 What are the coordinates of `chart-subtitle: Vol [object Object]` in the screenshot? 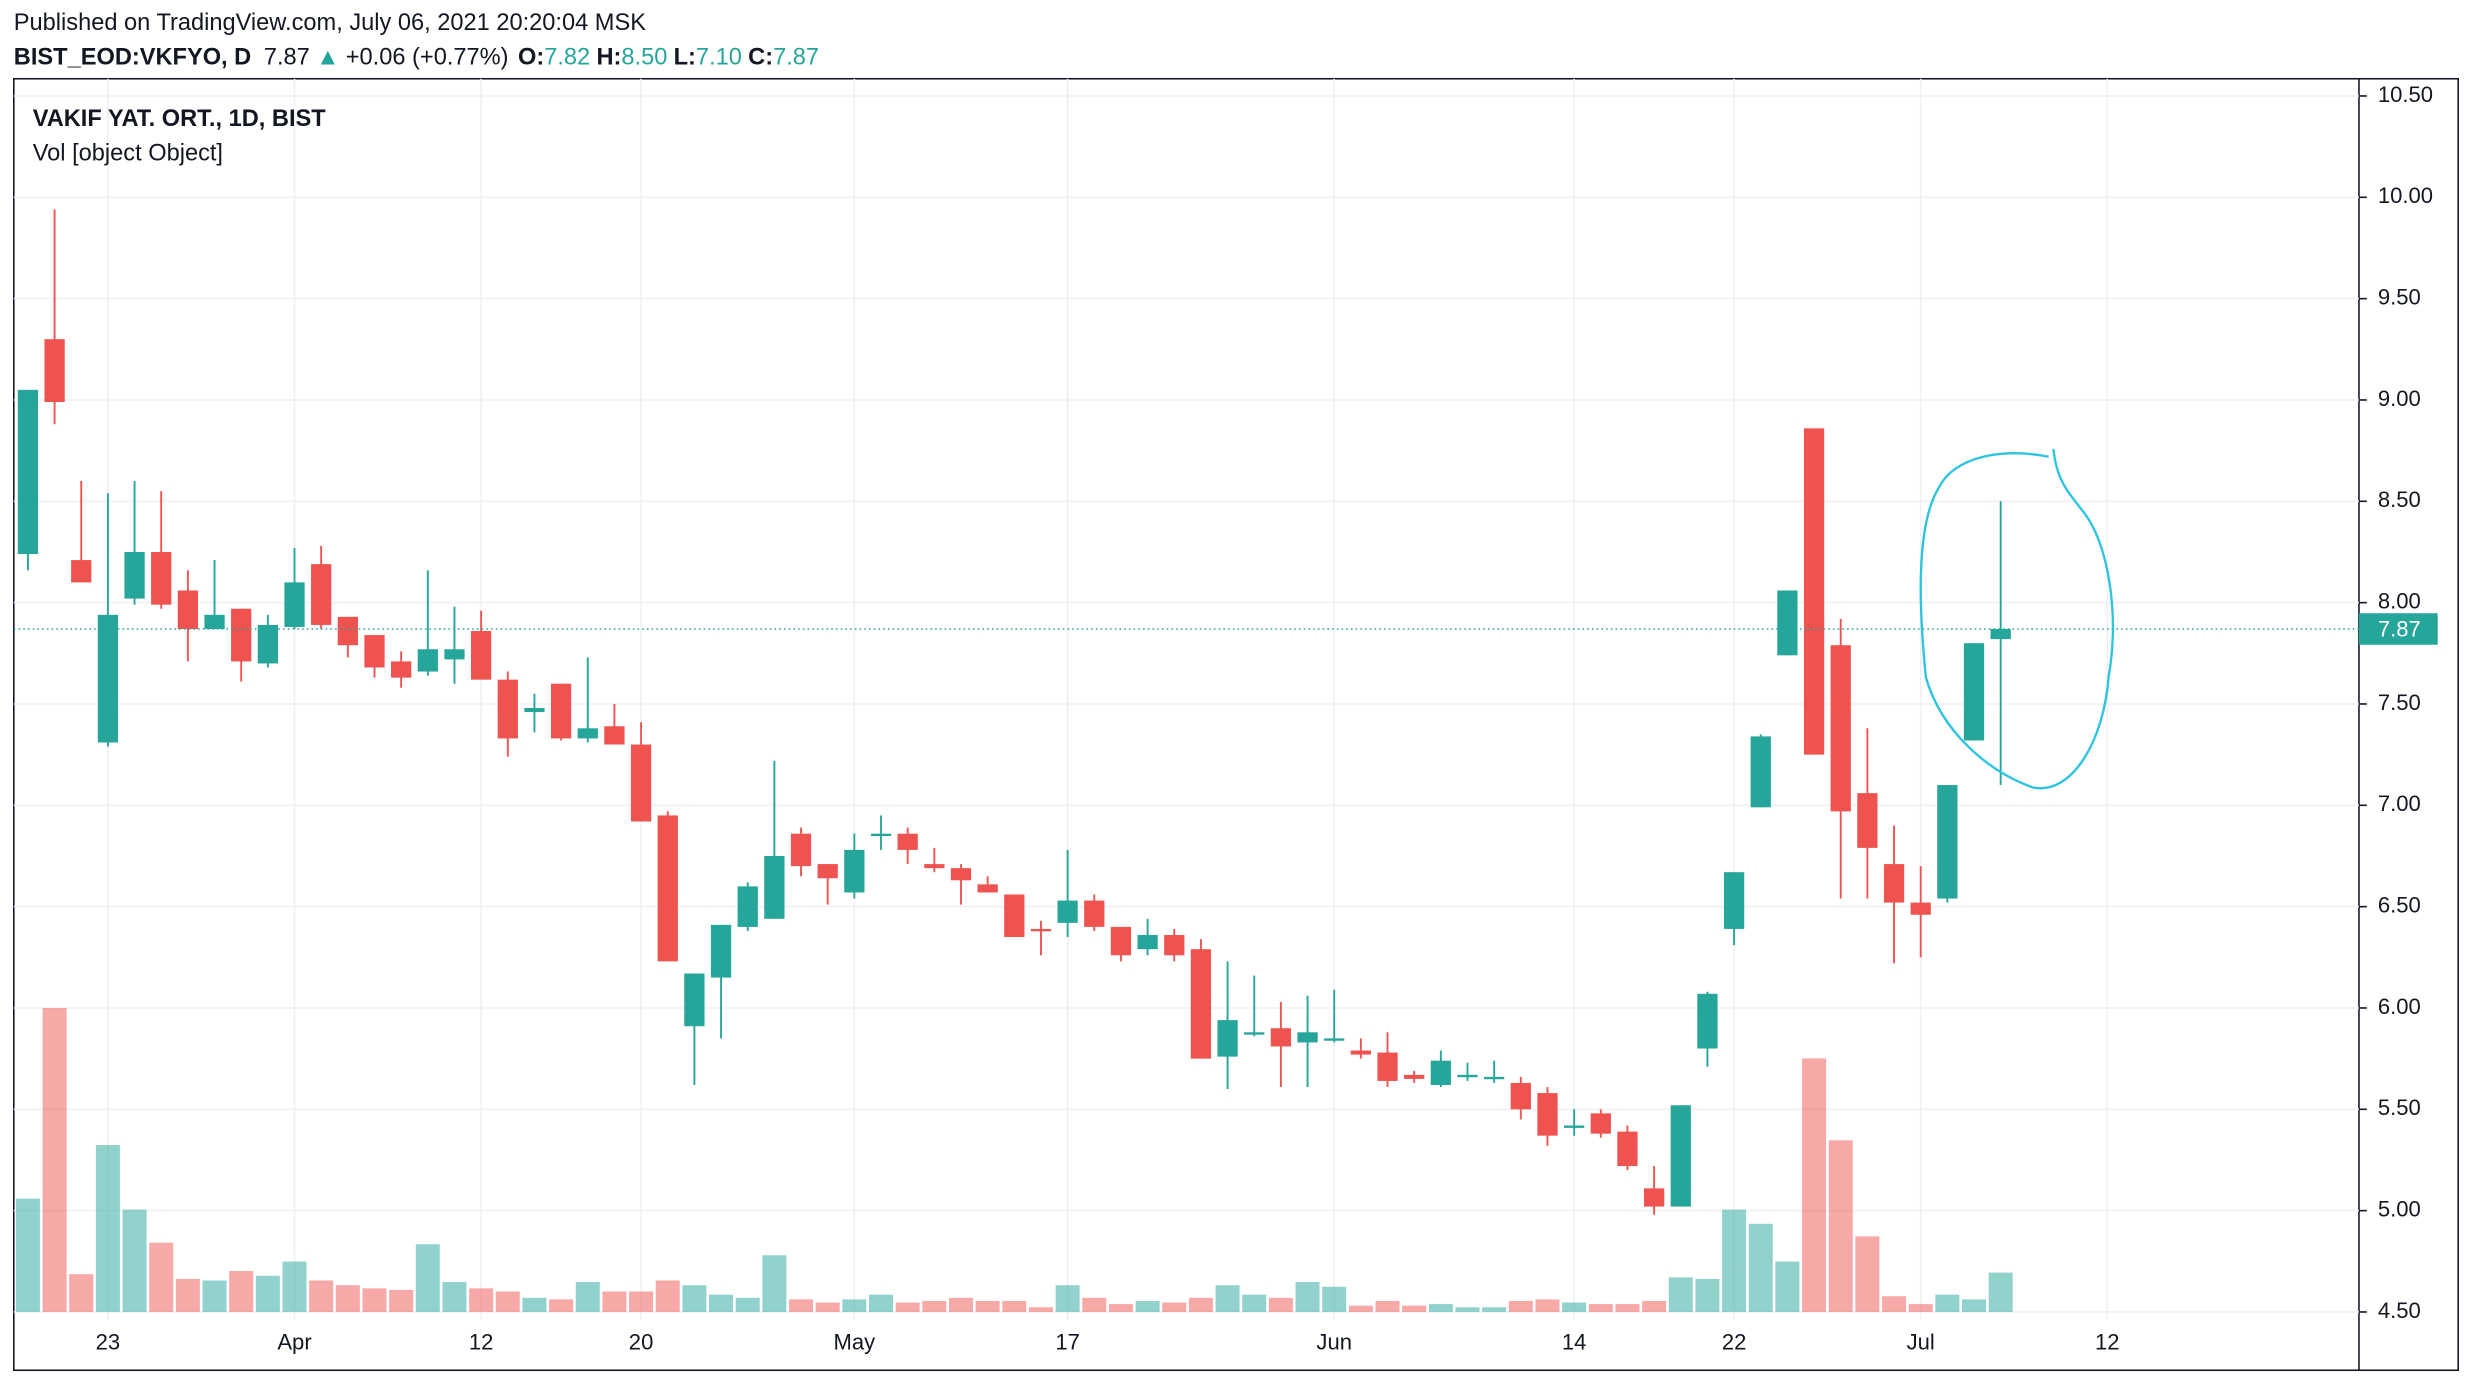 It's located at (128, 154).